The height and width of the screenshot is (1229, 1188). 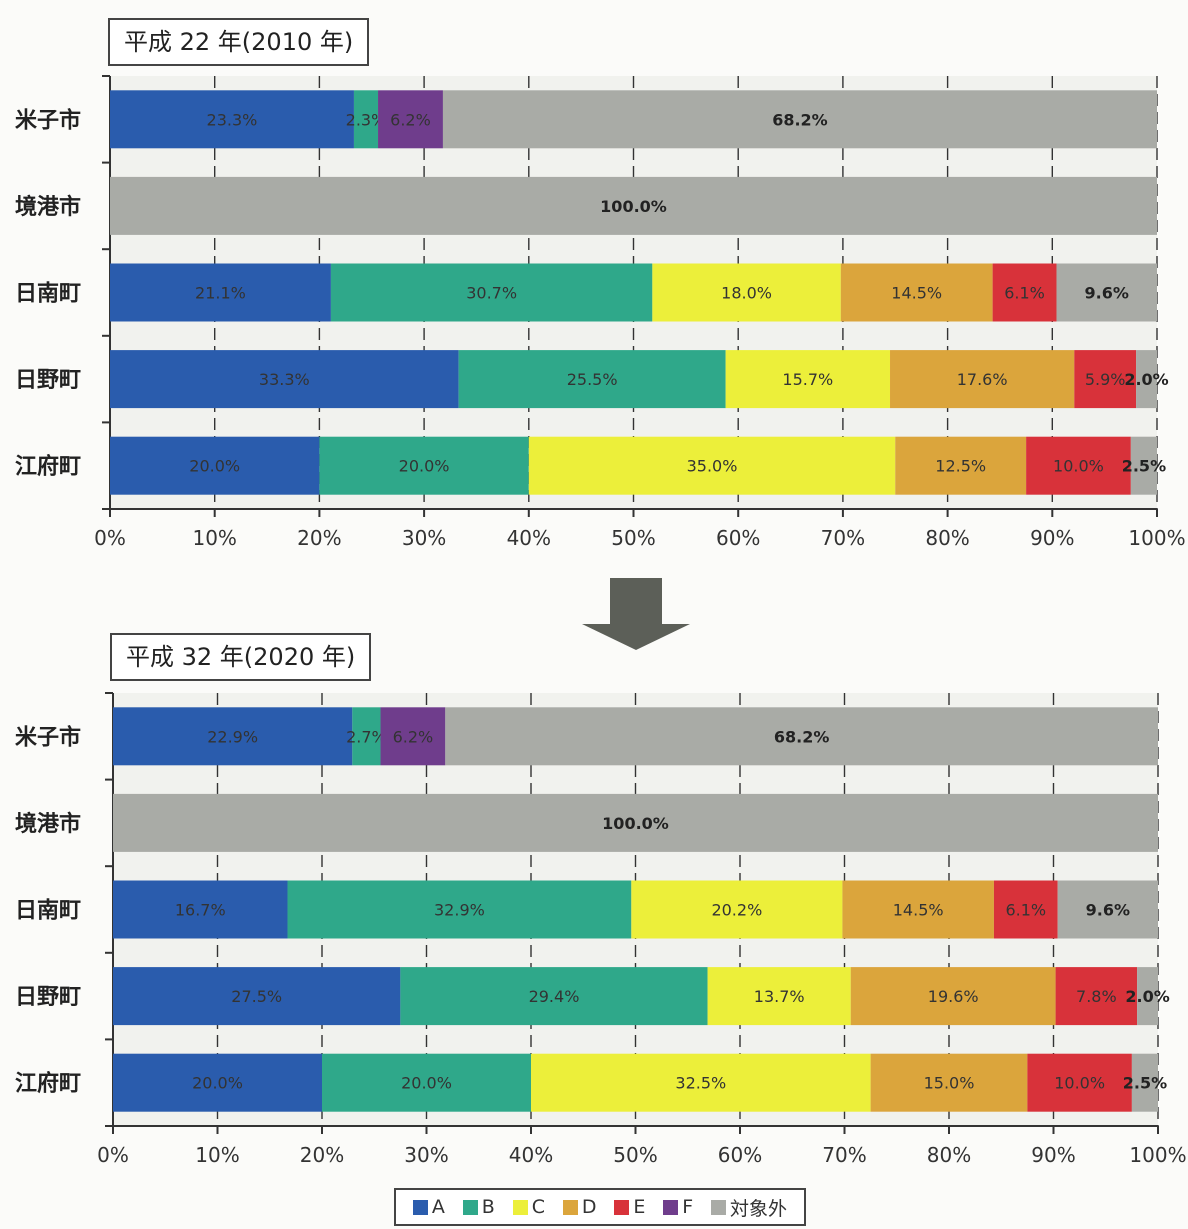 I want to click on legend-label: A, so click(x=438, y=1207).